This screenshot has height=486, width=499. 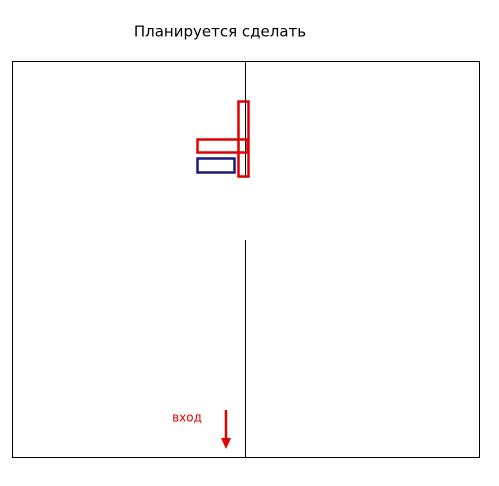 I want to click on existing-block, so click(x=216, y=165).